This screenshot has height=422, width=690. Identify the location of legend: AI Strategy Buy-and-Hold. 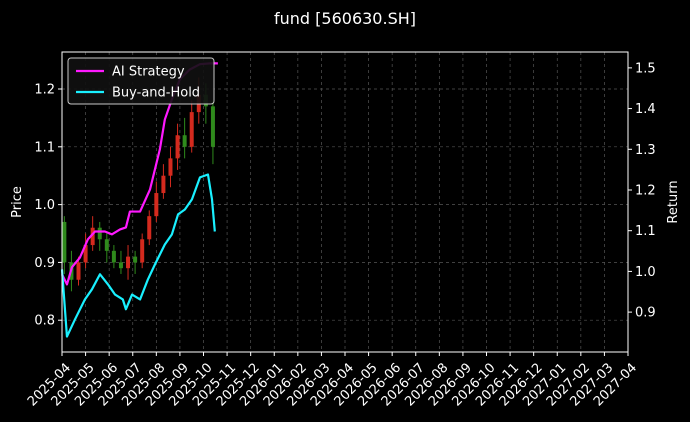
(141, 81).